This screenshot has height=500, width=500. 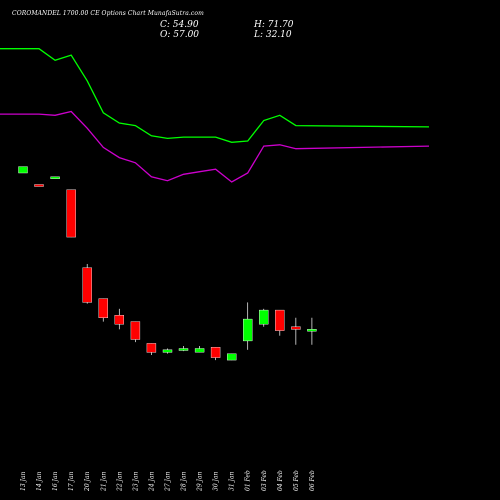 I want to click on x-tick-label: 06 Feb, so click(x=312, y=480).